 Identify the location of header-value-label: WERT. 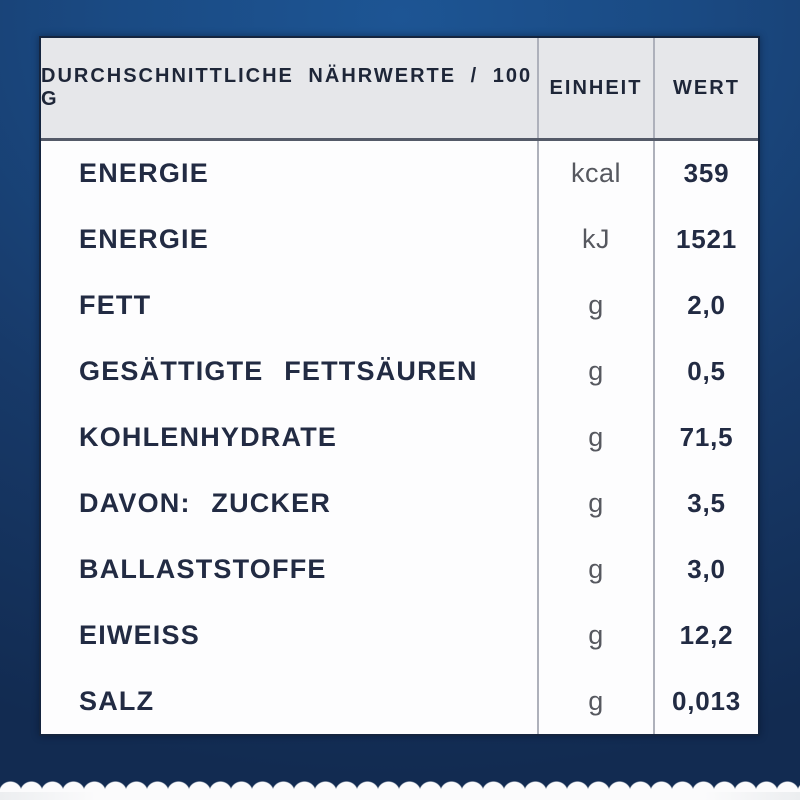
(706, 87).